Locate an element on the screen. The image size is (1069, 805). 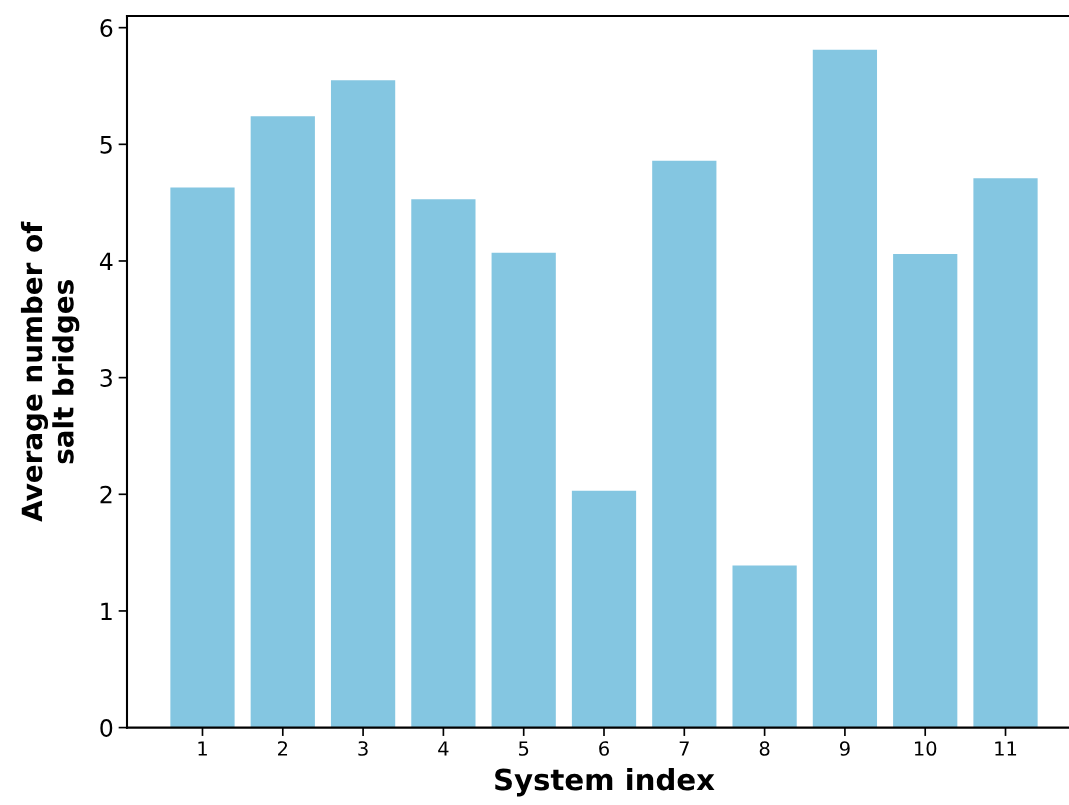
x-tick-label: 8 is located at coordinates (764, 748).